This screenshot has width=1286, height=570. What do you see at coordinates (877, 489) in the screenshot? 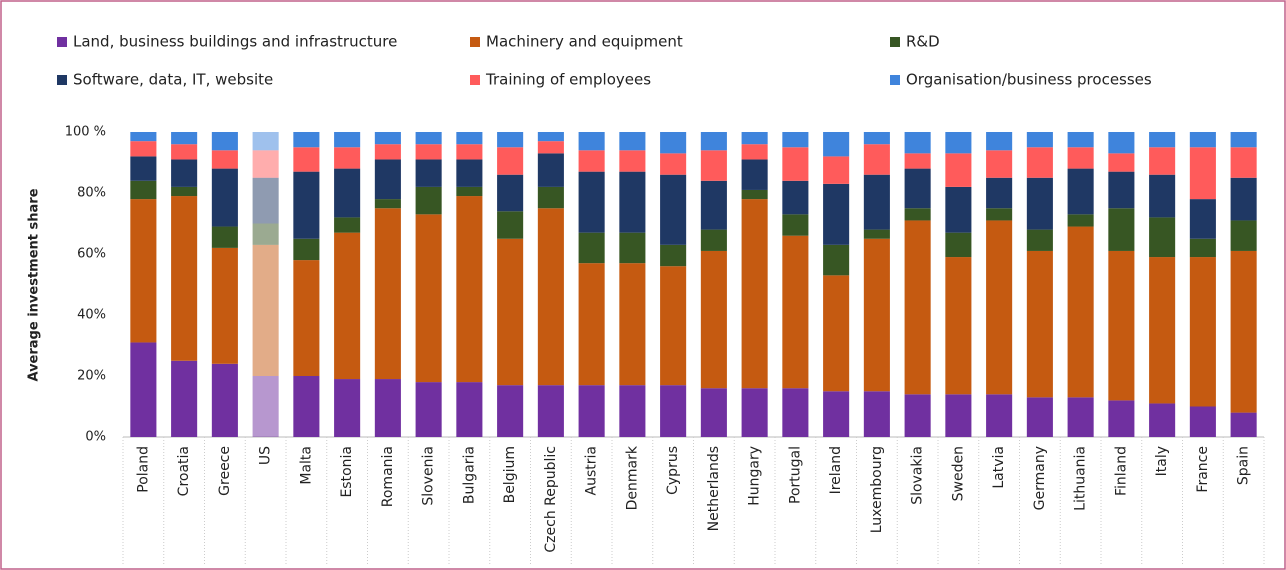
I see `x-tick-label: Luxembourg` at bounding box center [877, 489].